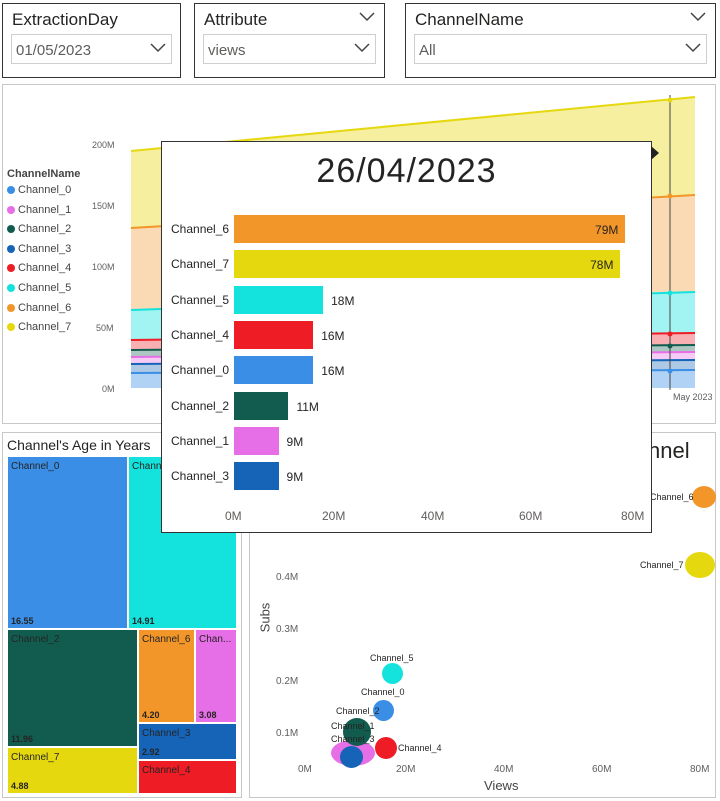 This screenshot has height=801, width=720. Describe the element at coordinates (406, 171) in the screenshot. I see `tooltip-date: 26/04/2023` at that location.